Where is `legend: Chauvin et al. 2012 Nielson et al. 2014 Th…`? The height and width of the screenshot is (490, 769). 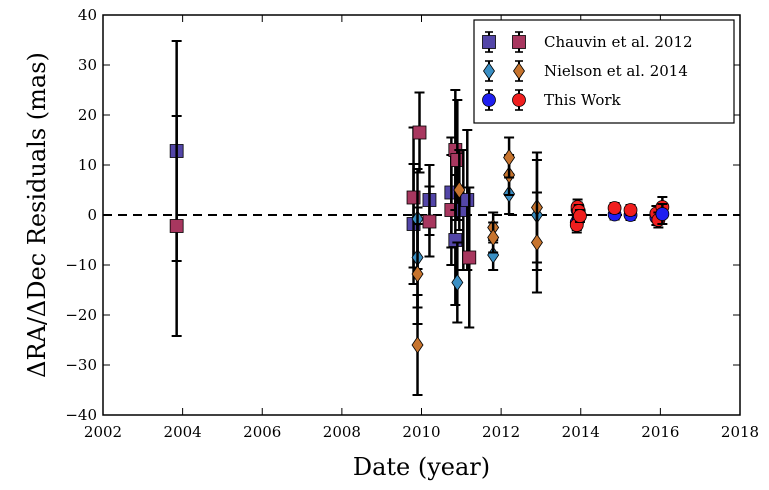
legend: Chauvin et al. 2012 Nielson et al. 2014 Th… is located at coordinates (604, 71).